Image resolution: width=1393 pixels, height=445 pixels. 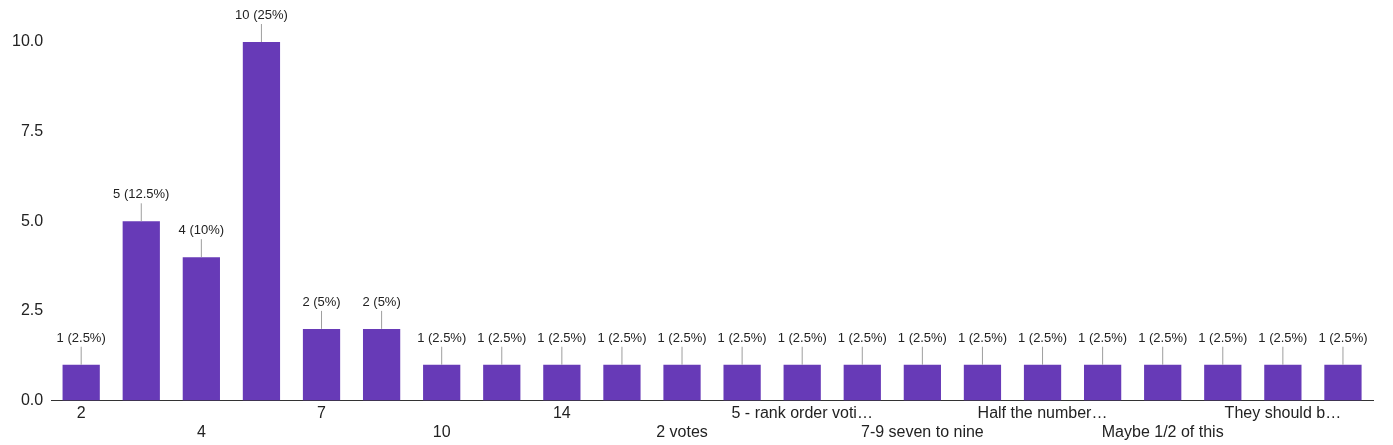 What do you see at coordinates (322, 412) in the screenshot?
I see `x-tick-label: 7` at bounding box center [322, 412].